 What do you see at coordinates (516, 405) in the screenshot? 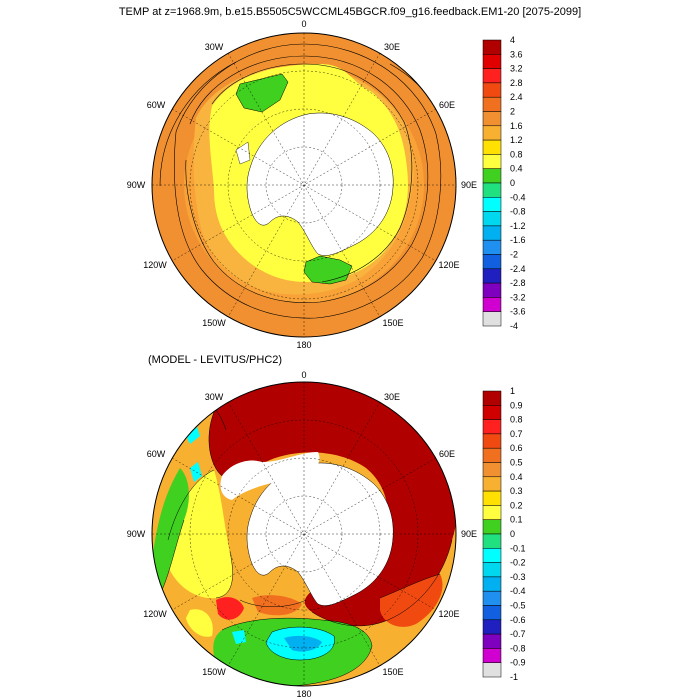
I see `bottom-colorbar-label: 0.9` at bounding box center [516, 405].